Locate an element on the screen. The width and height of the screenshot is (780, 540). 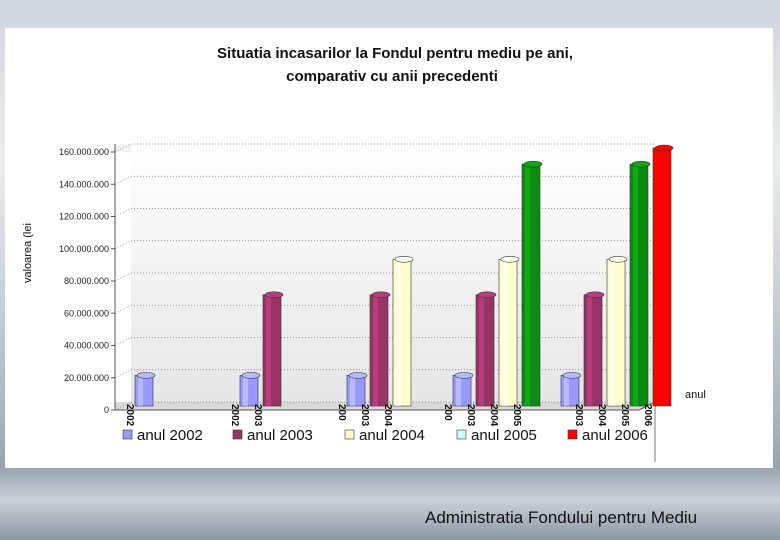
y-axis-label: valoarea (lei is located at coordinates (28, 253).